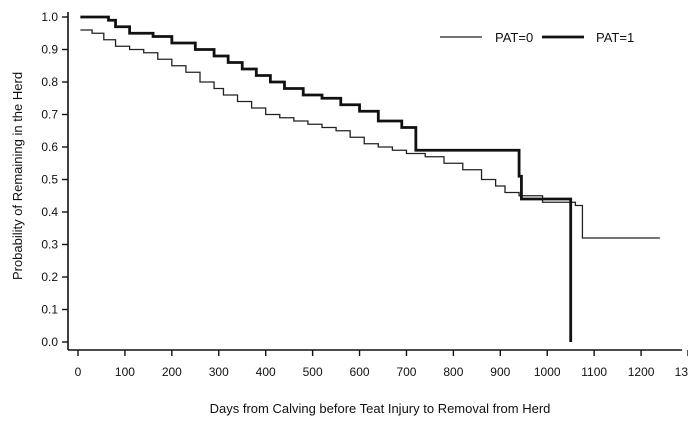  I want to click on x-tick-label: 1300, so click(681, 372).